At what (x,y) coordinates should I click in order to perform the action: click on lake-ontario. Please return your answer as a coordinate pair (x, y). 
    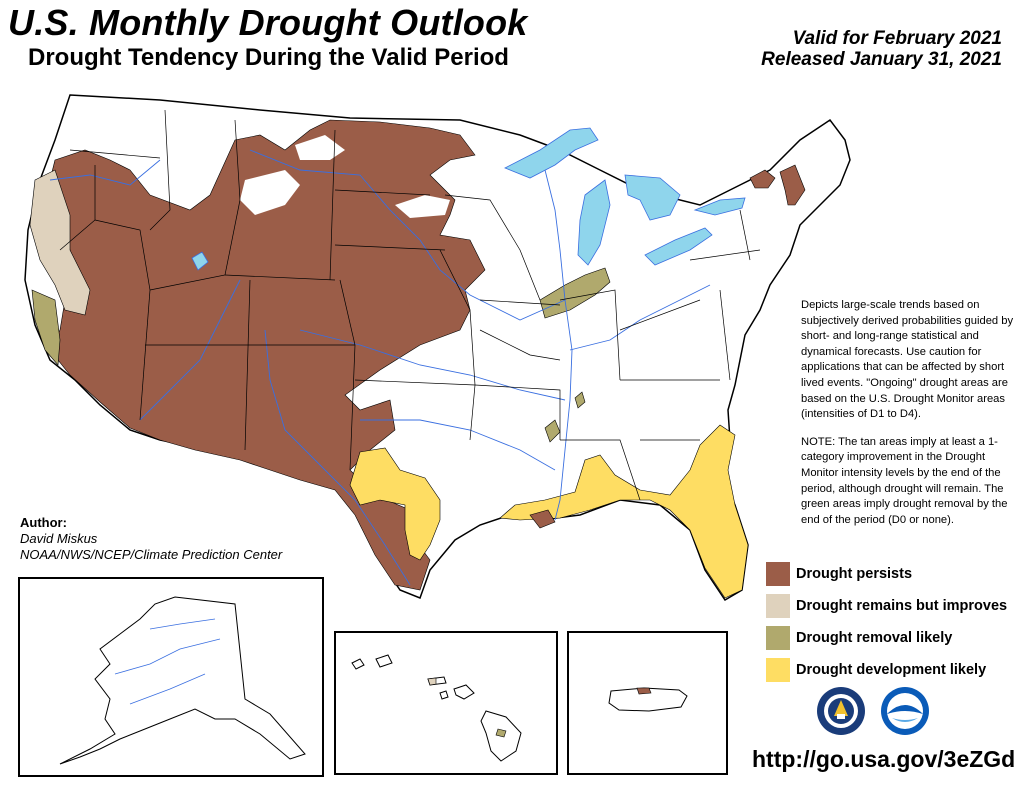
    Looking at the image, I should click on (719, 206).